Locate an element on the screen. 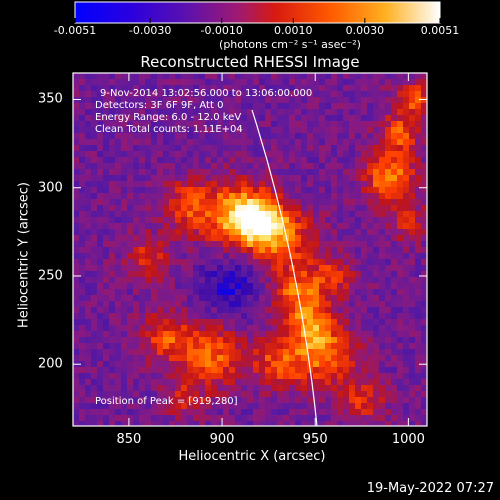 The height and width of the screenshot is (500, 500). y-tick-label: 300 is located at coordinates (50, 188).